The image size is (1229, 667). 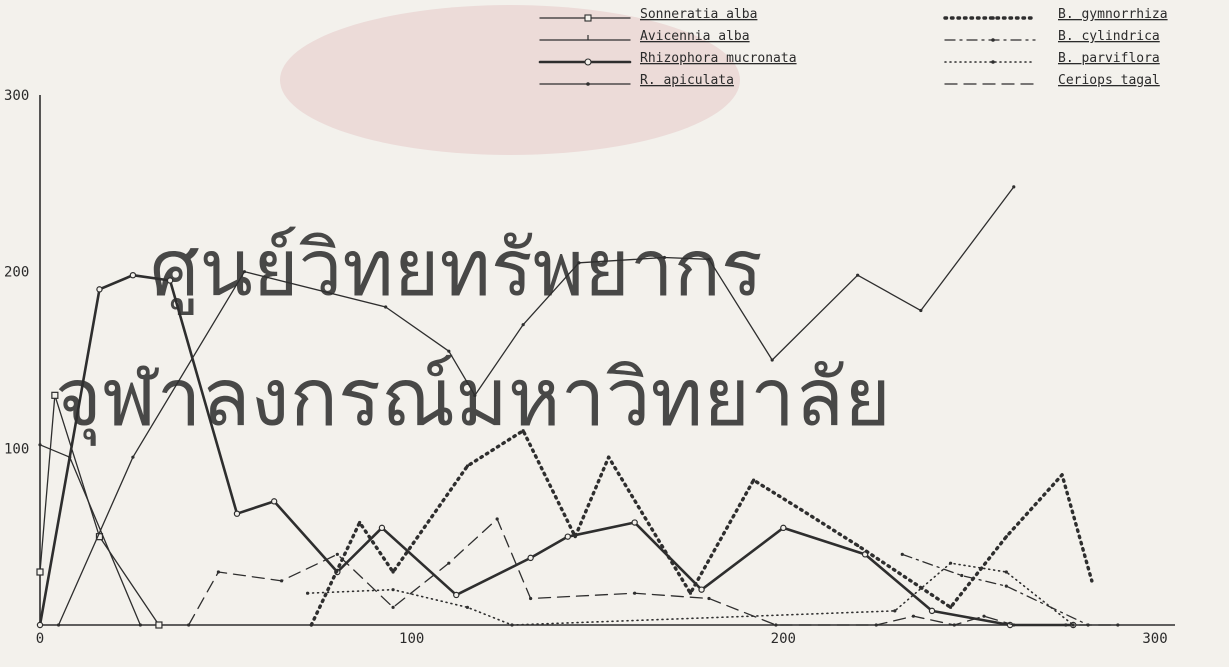 What do you see at coordinates (1055, 14) in the screenshot?
I see `legend-item: B. gymnorrhiza` at bounding box center [1055, 14].